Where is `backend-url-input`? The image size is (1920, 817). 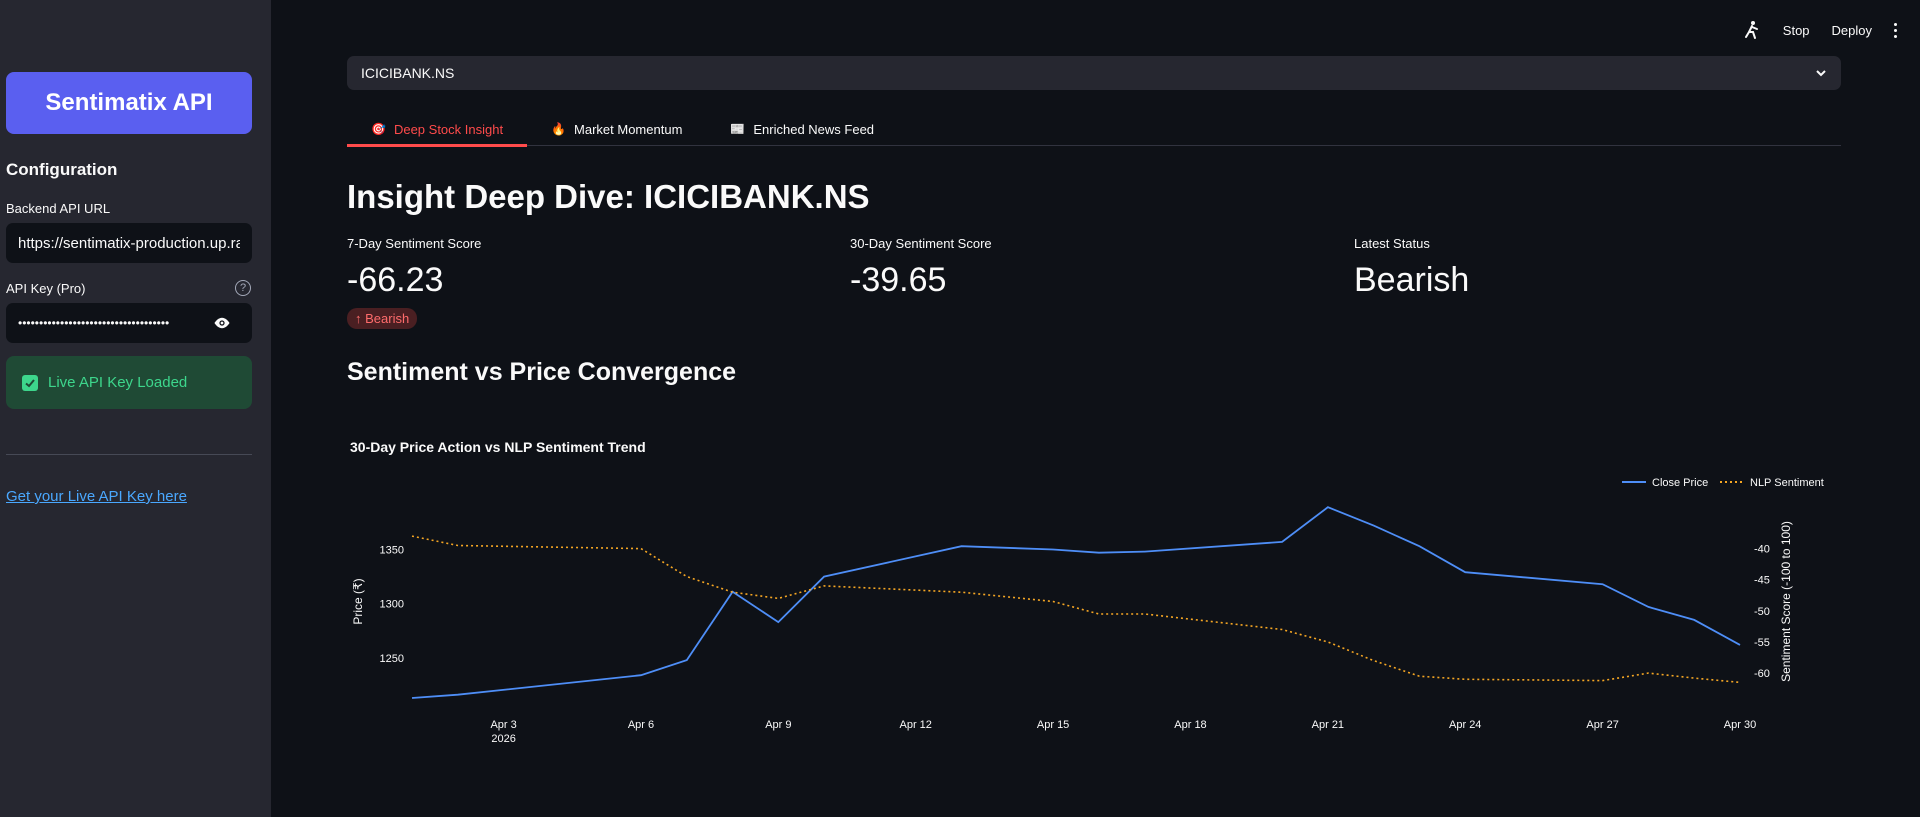 backend-url-input is located at coordinates (129, 243).